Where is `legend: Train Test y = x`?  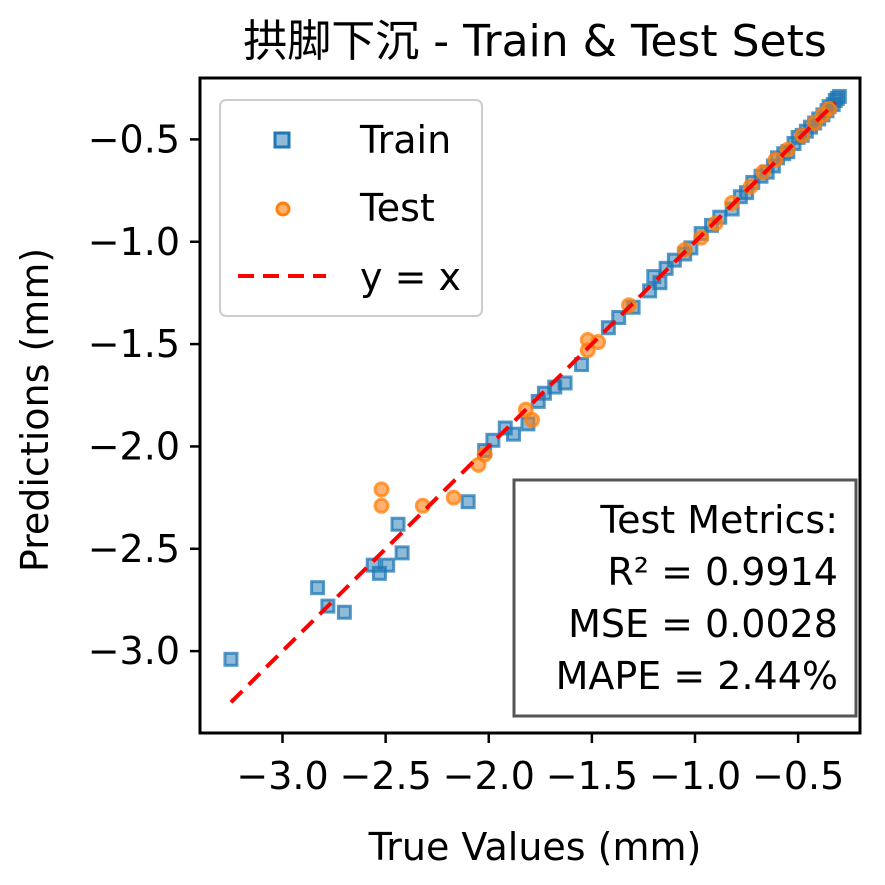
legend: Train Test y = x is located at coordinates (351, 208).